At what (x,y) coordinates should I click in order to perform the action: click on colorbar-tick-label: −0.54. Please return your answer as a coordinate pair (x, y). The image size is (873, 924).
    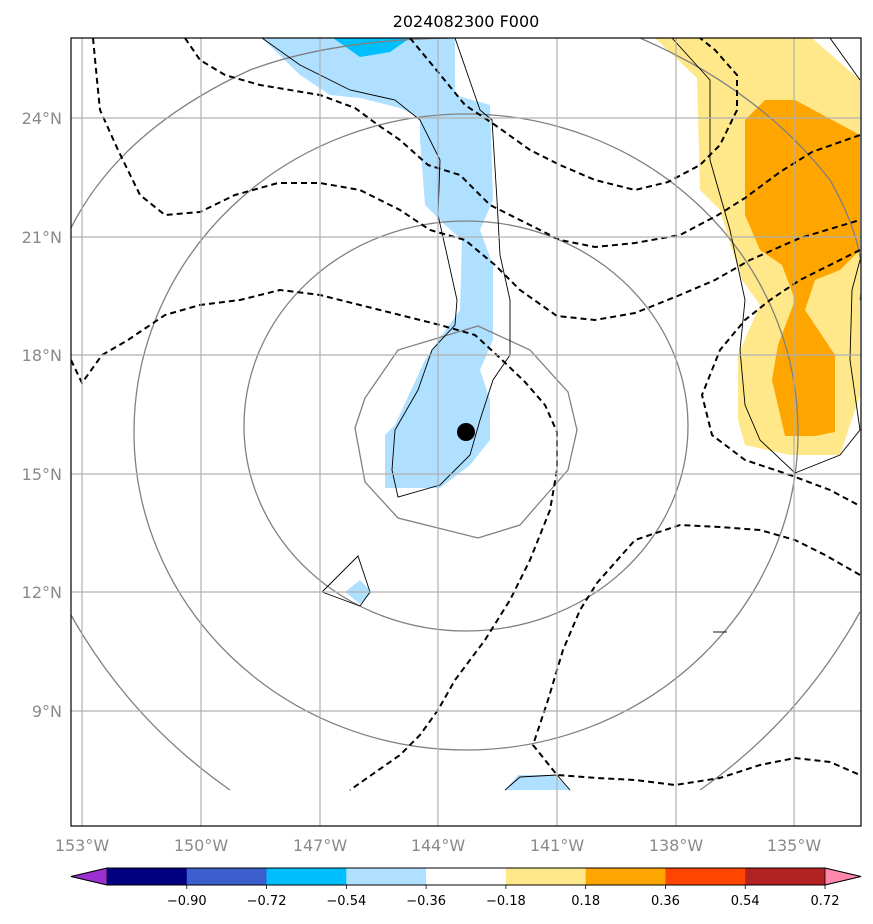
    Looking at the image, I should click on (346, 901).